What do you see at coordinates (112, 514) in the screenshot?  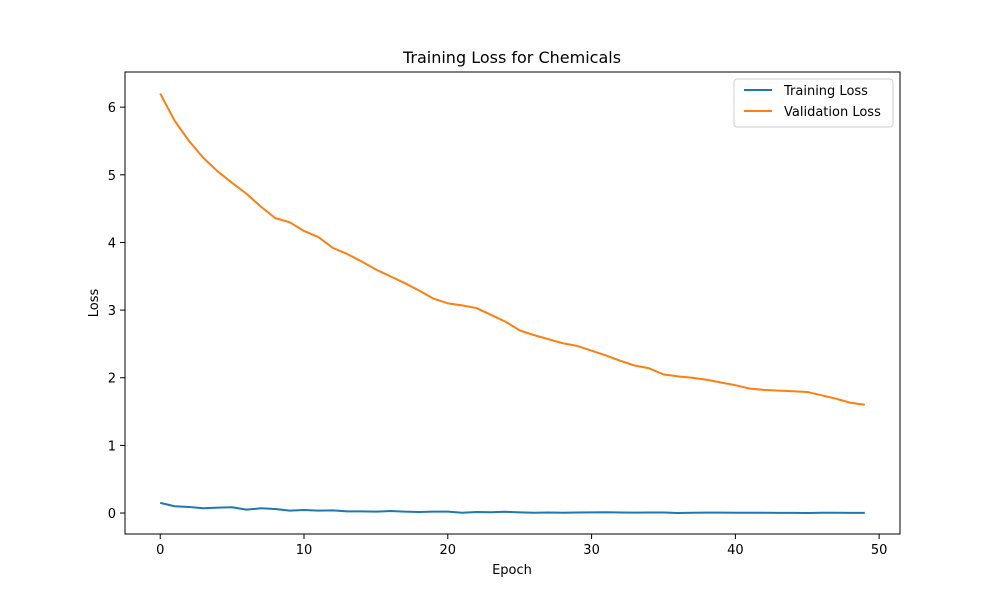 I see `y-tick-label: 0` at bounding box center [112, 514].